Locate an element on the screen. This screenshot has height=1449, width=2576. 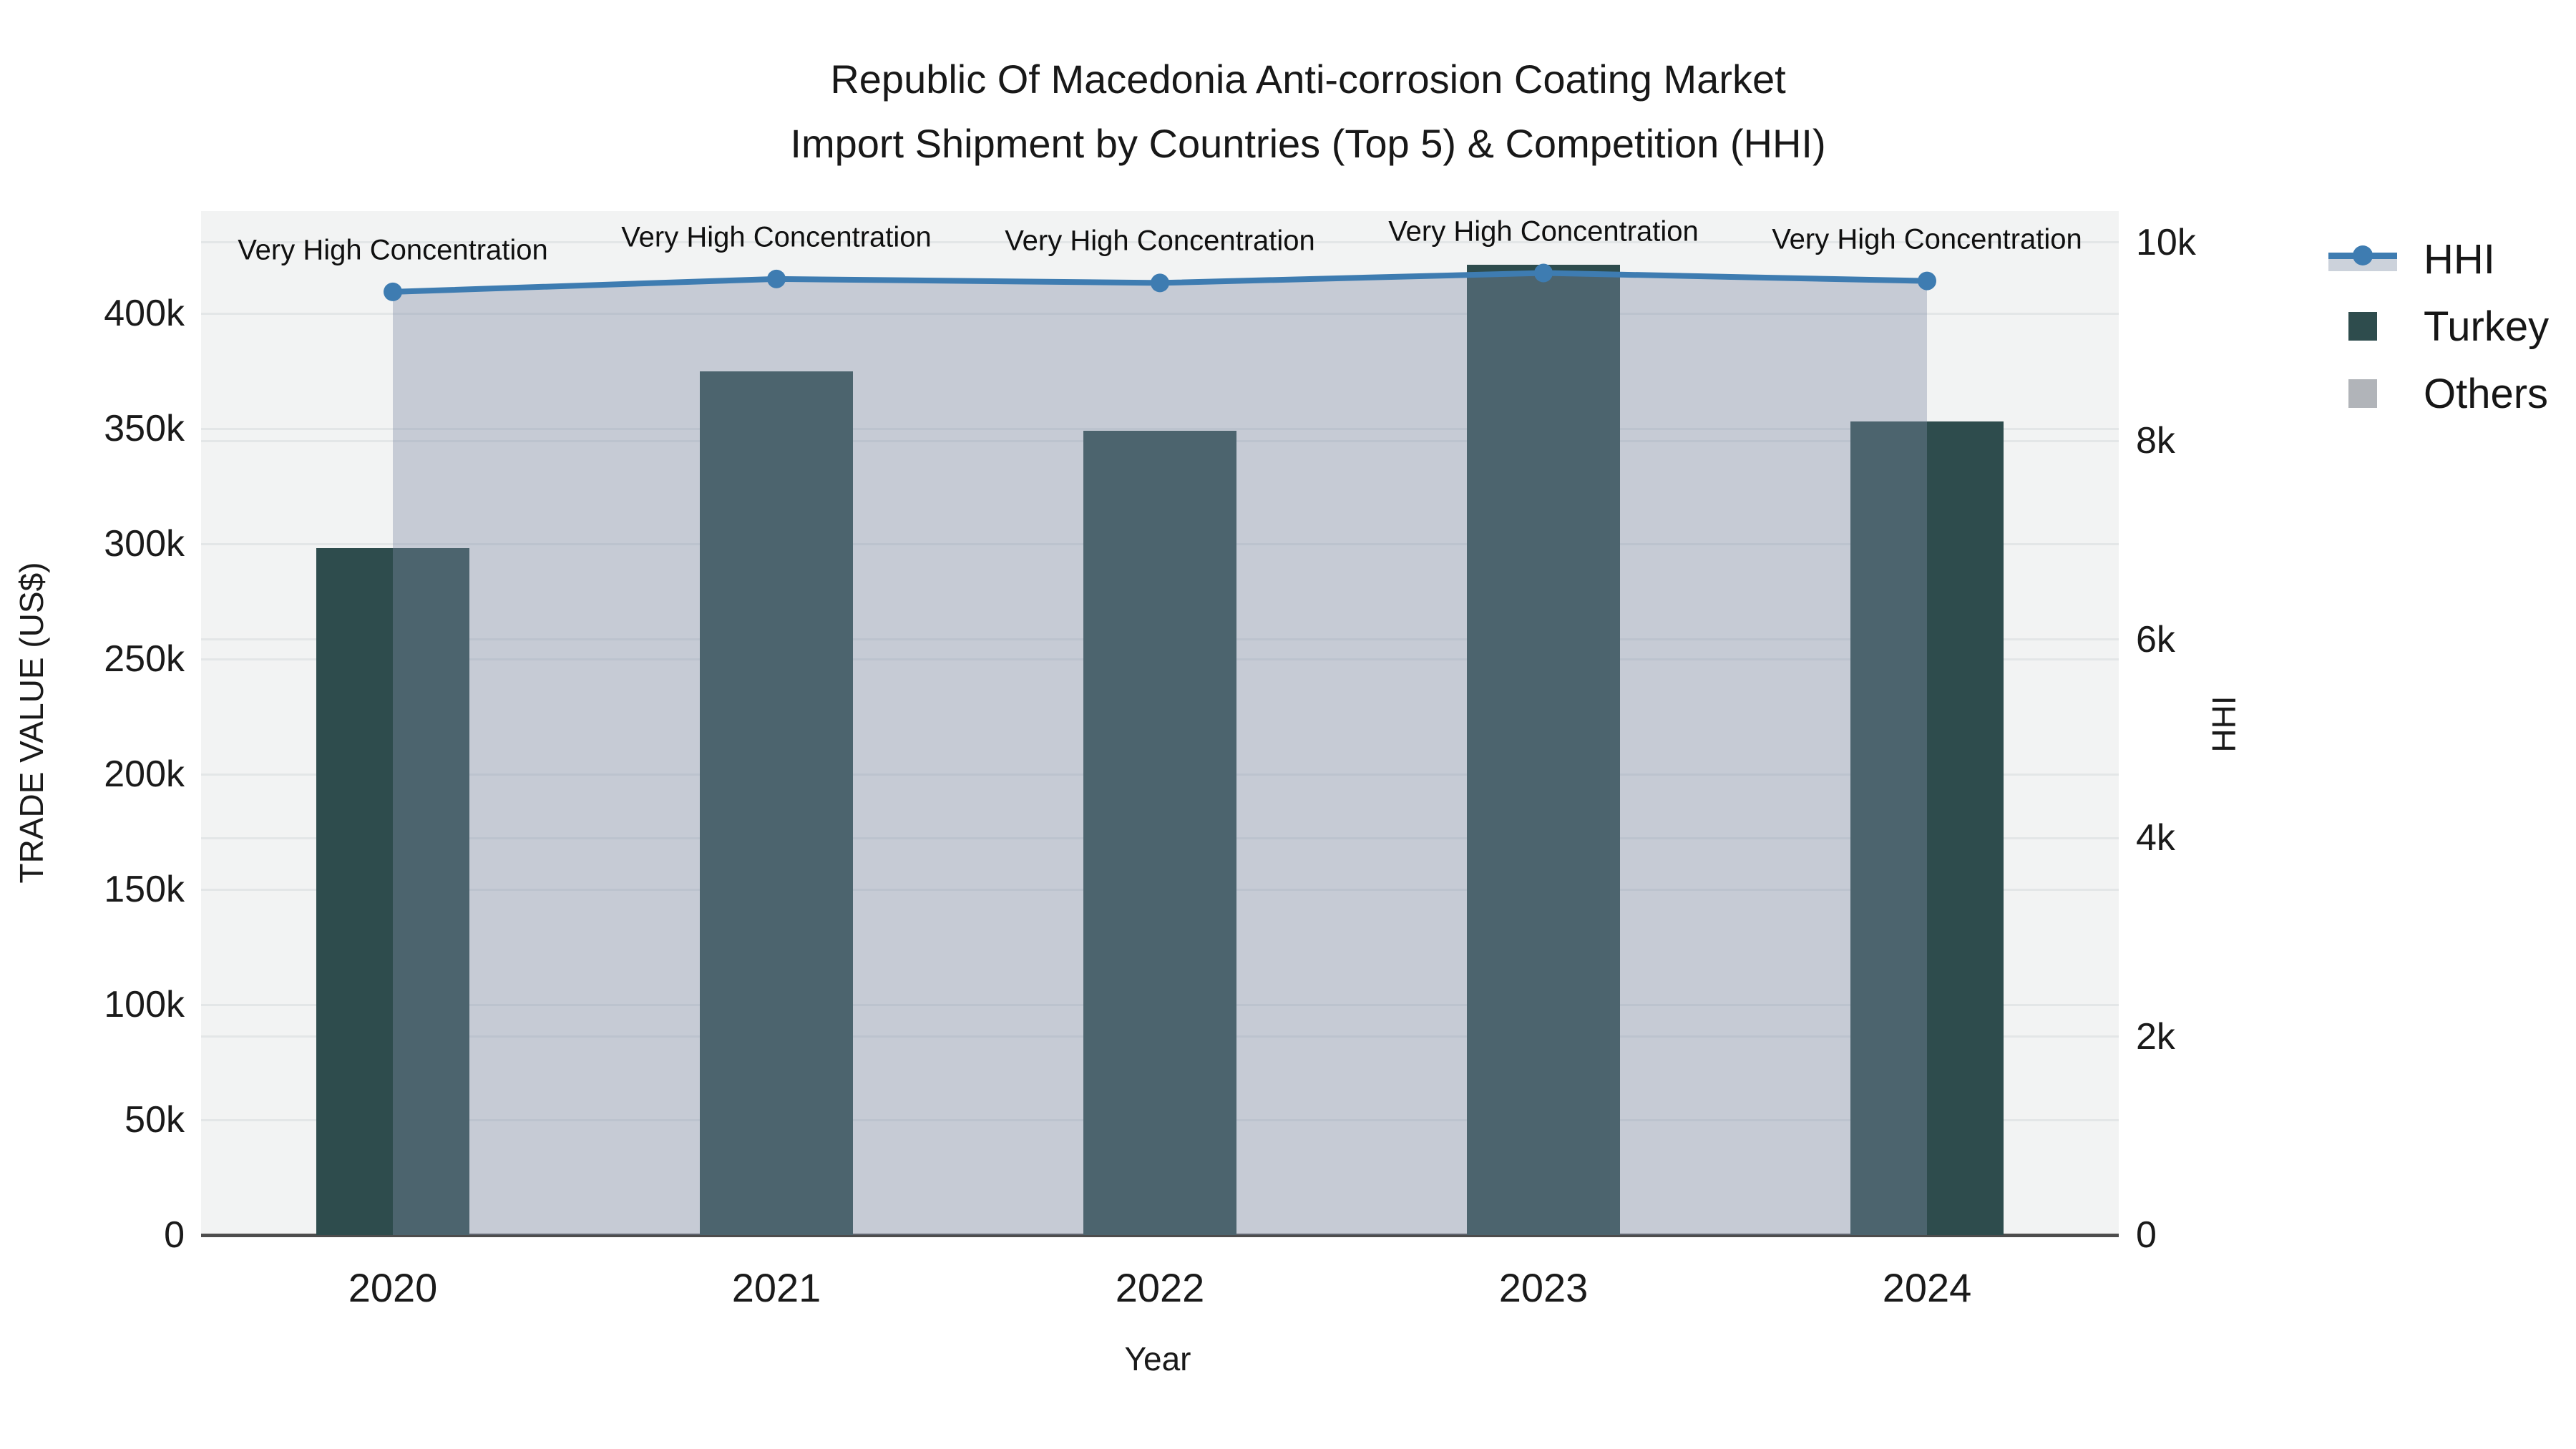
legend-others-marker-column is located at coordinates (2363, 393).